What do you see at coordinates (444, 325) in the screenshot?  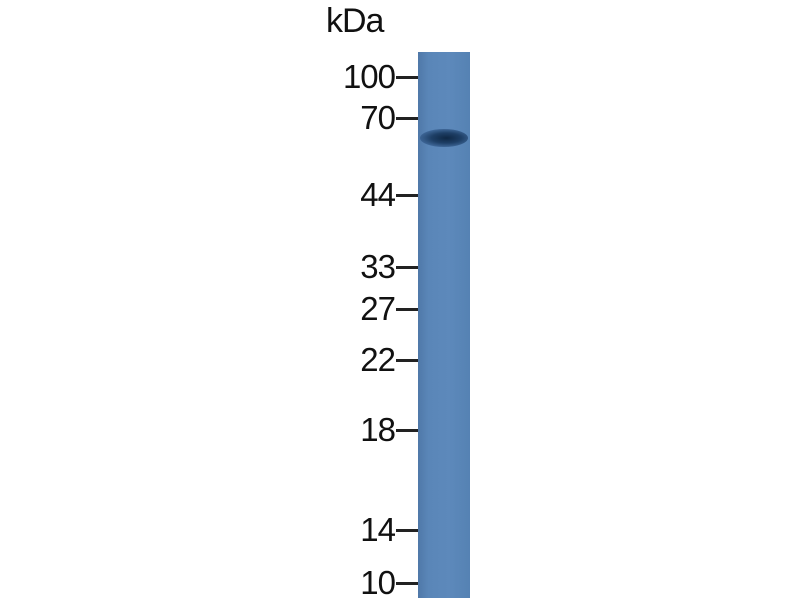 I see `blot-lane` at bounding box center [444, 325].